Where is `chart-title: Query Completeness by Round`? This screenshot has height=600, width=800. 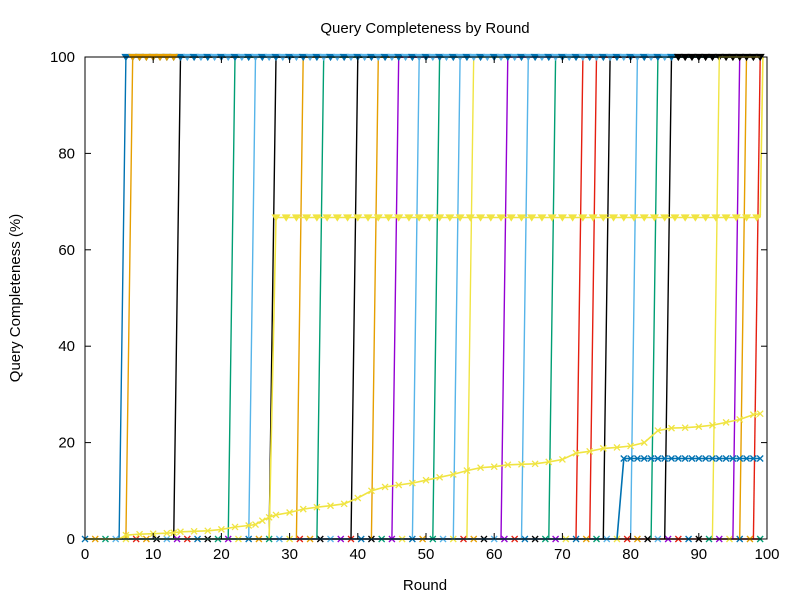
chart-title: Query Completeness by Round is located at coordinates (424, 28).